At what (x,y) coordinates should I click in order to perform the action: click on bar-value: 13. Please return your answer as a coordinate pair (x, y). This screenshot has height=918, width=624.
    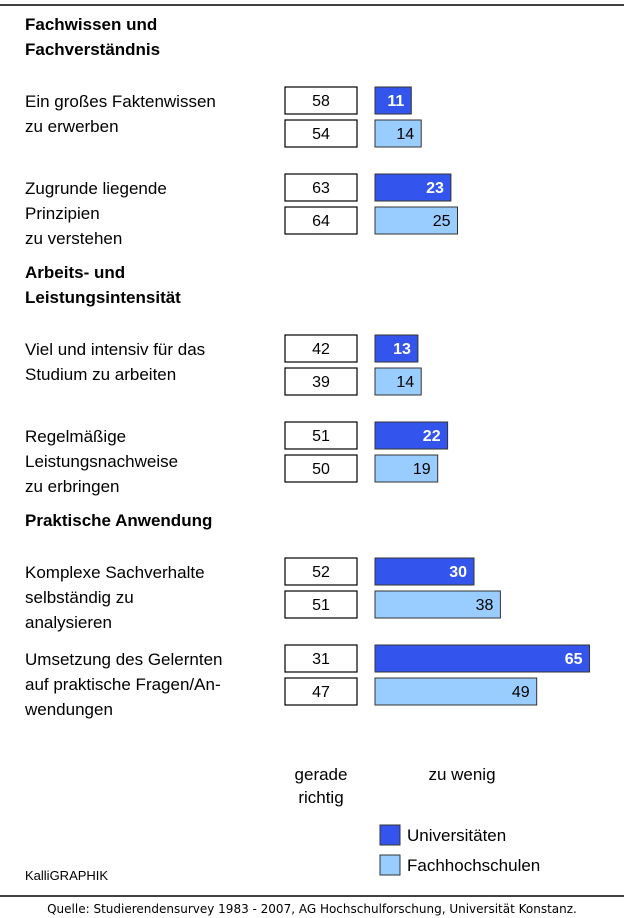
    Looking at the image, I should click on (402, 349).